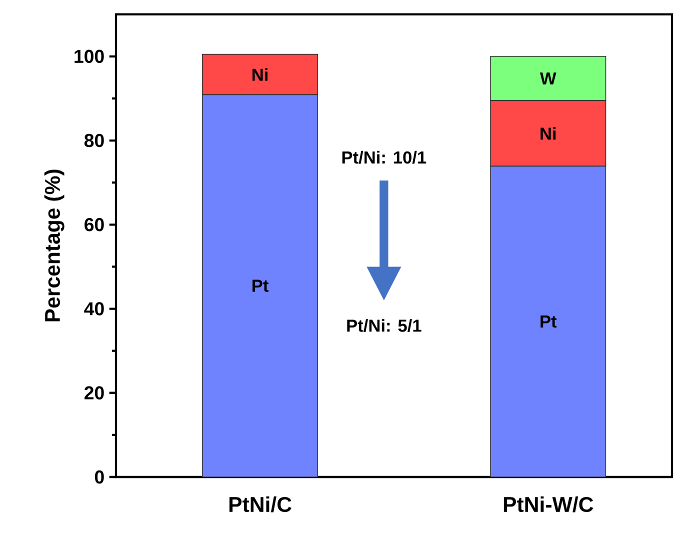 Image resolution: width=686 pixels, height=533 pixels. Describe the element at coordinates (548, 322) in the screenshot. I see `series-label: Pt` at that location.